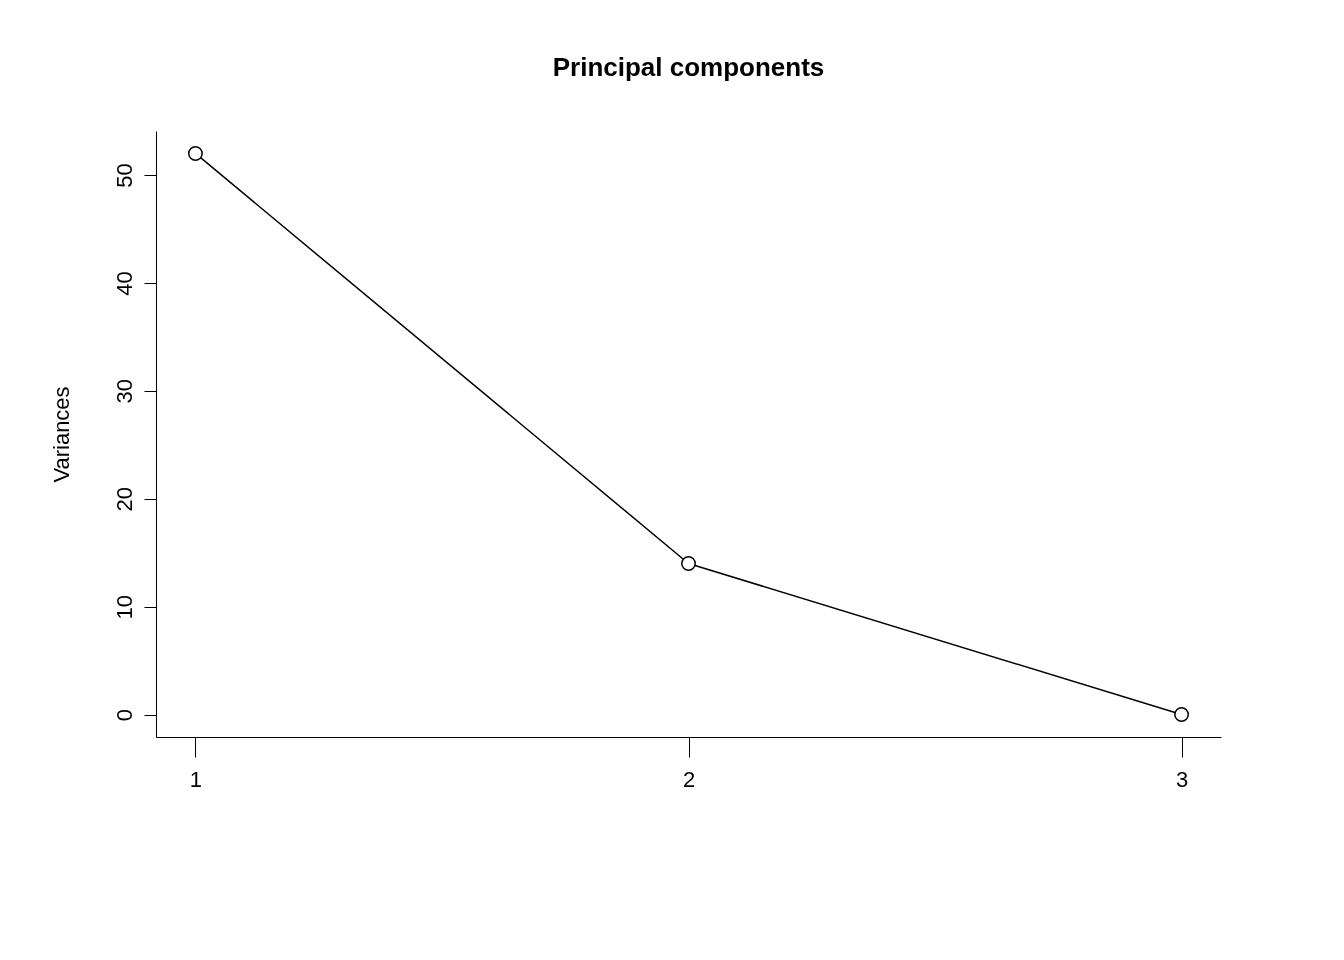 The width and height of the screenshot is (1344, 960). Describe the element at coordinates (124, 391) in the screenshot. I see `y-tick-label: 30` at that location.